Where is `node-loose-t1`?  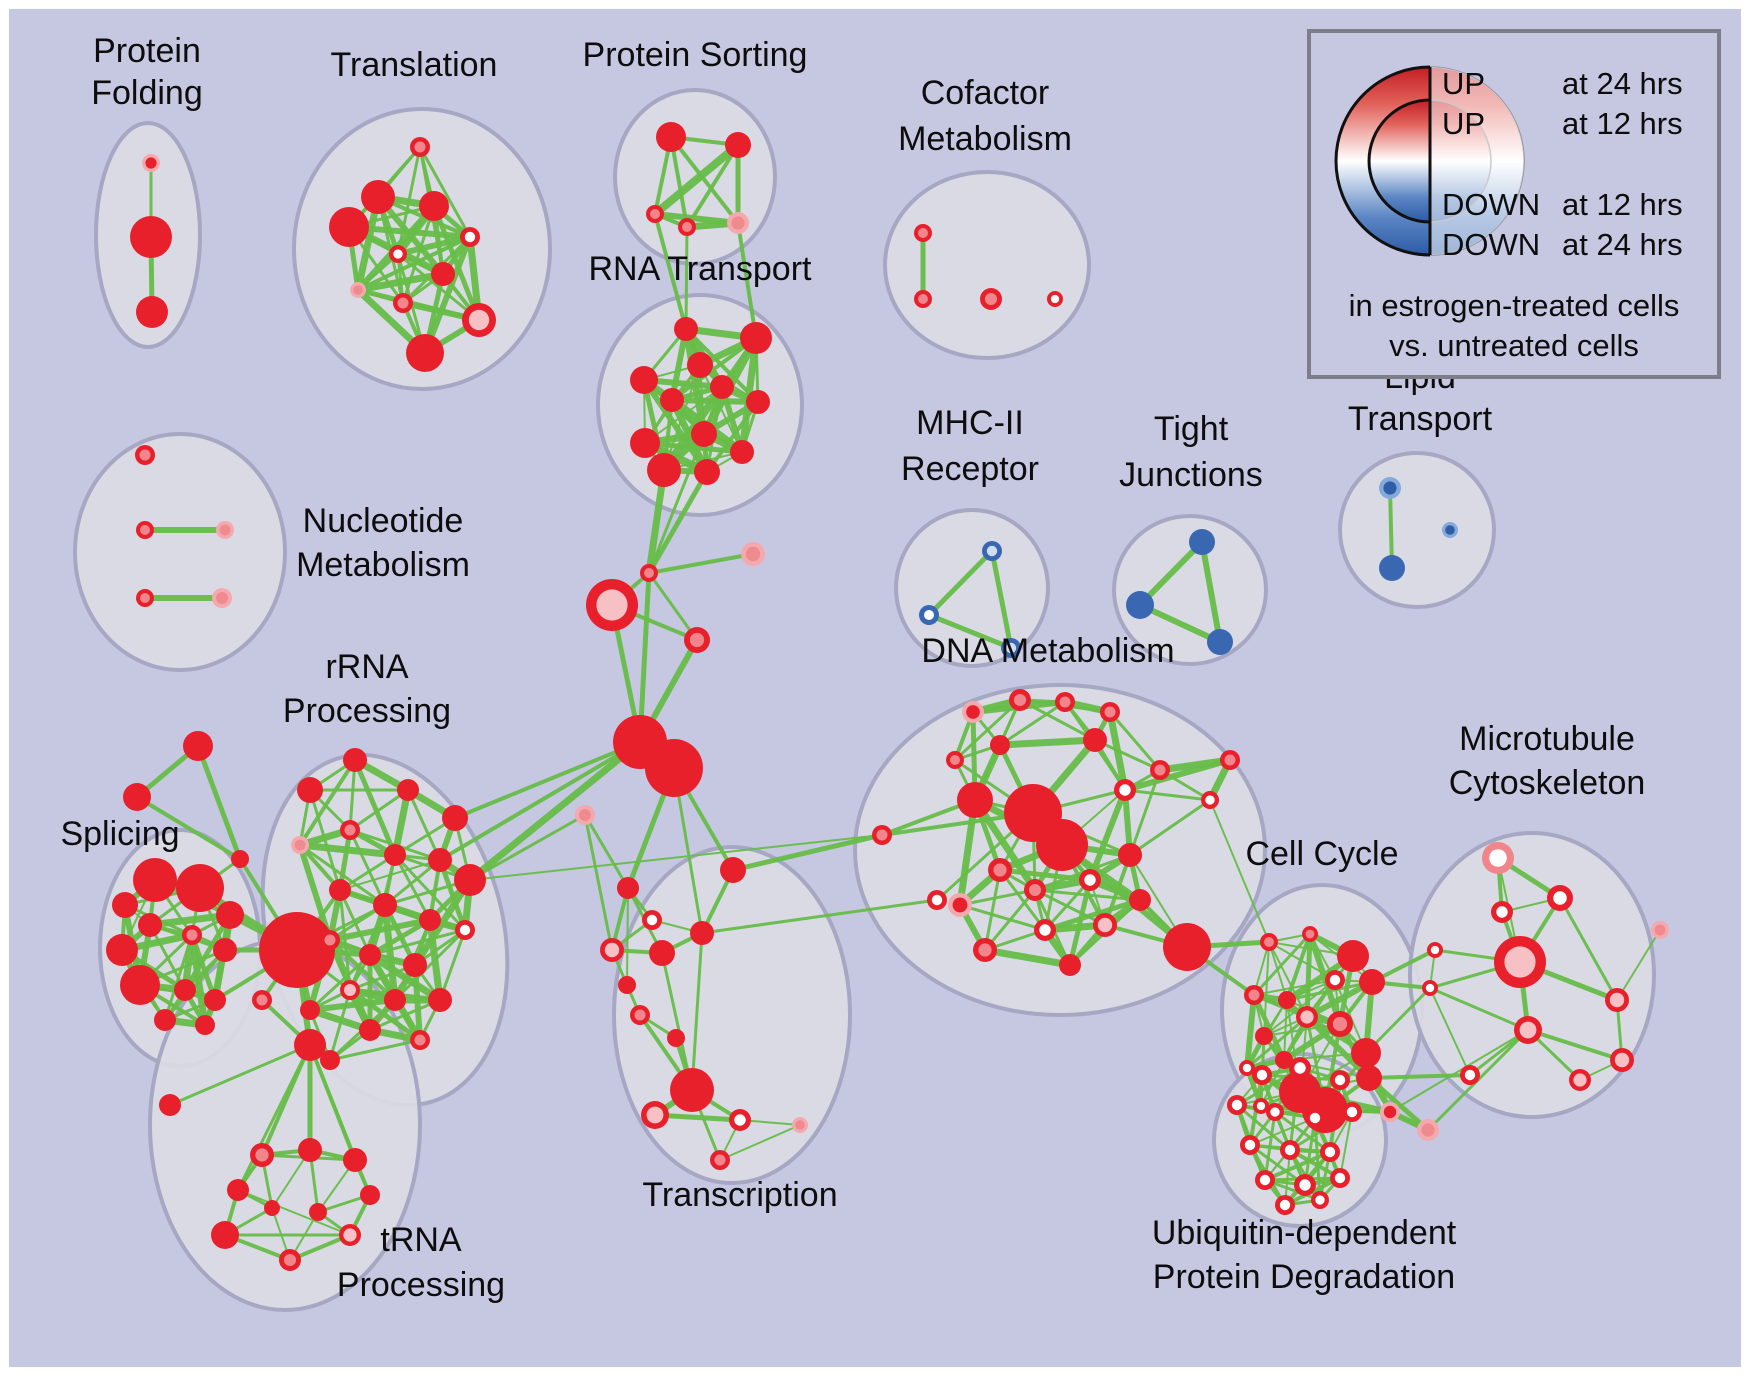 node-loose-t1 is located at coordinates (137, 797).